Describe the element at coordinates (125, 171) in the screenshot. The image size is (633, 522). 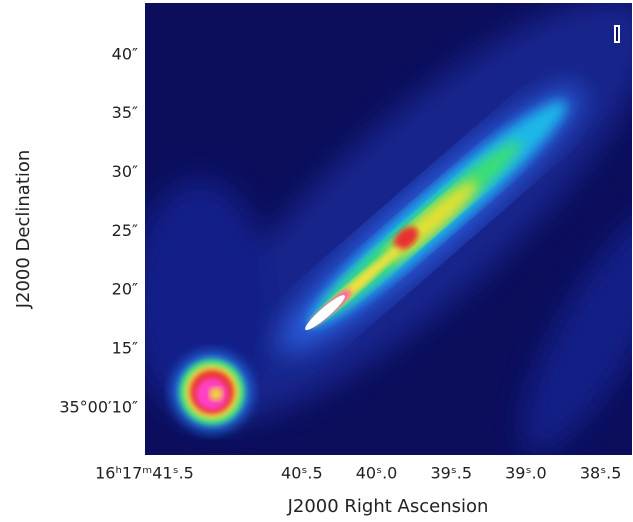
I see `y-tick-label: 30″` at that location.